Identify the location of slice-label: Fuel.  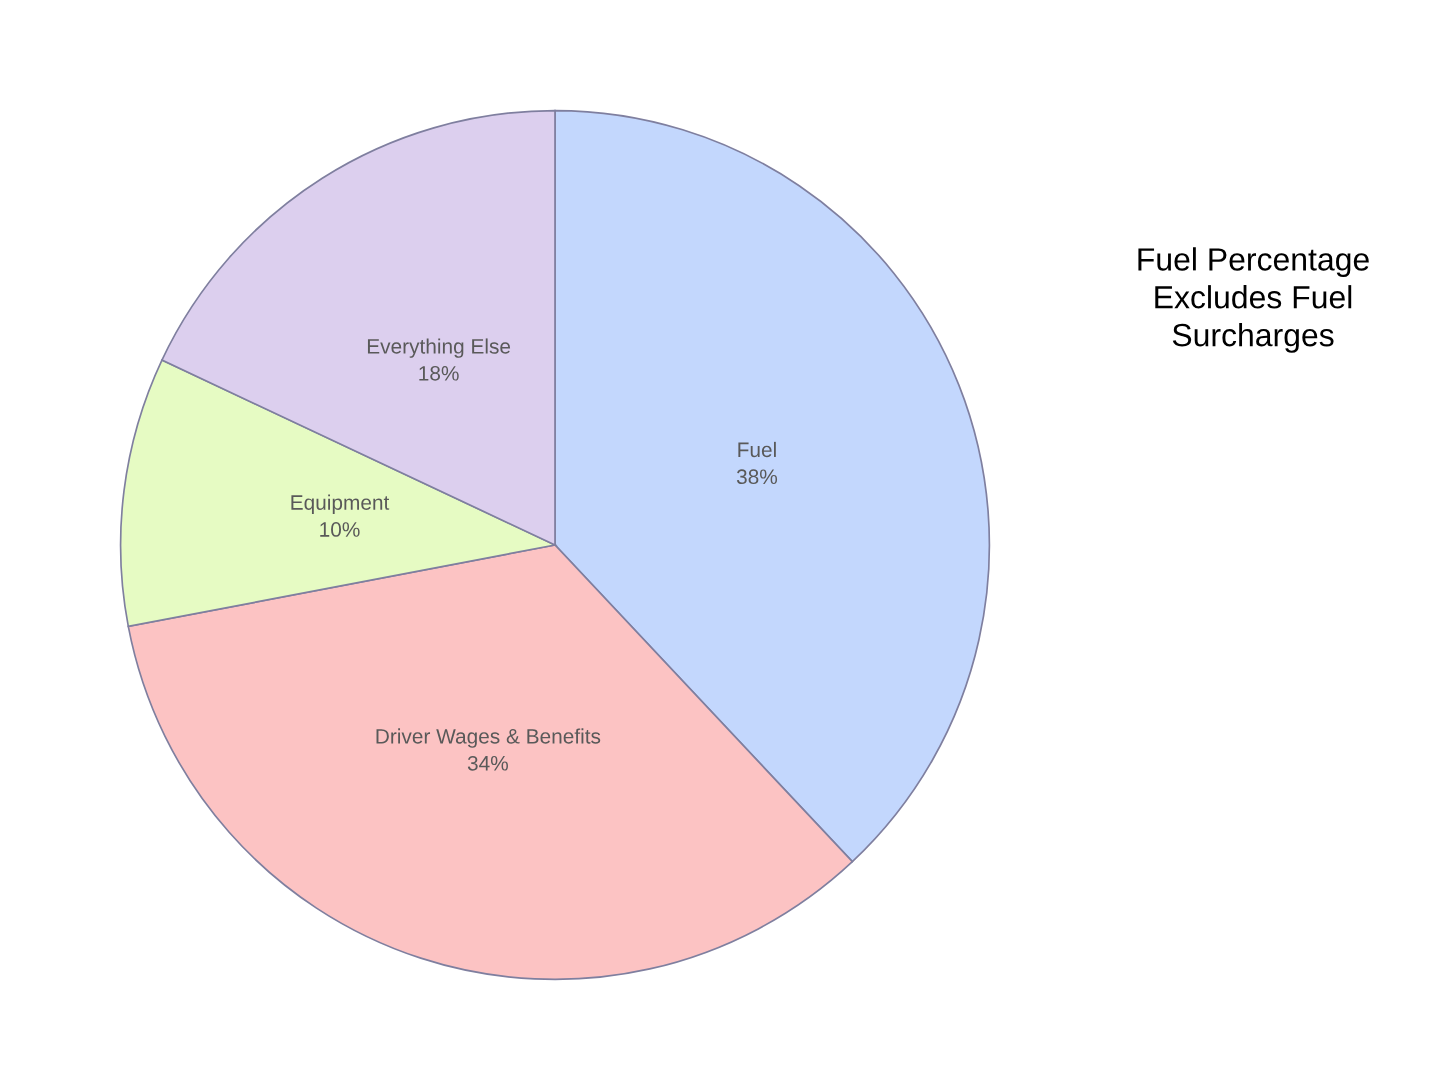
(757, 449).